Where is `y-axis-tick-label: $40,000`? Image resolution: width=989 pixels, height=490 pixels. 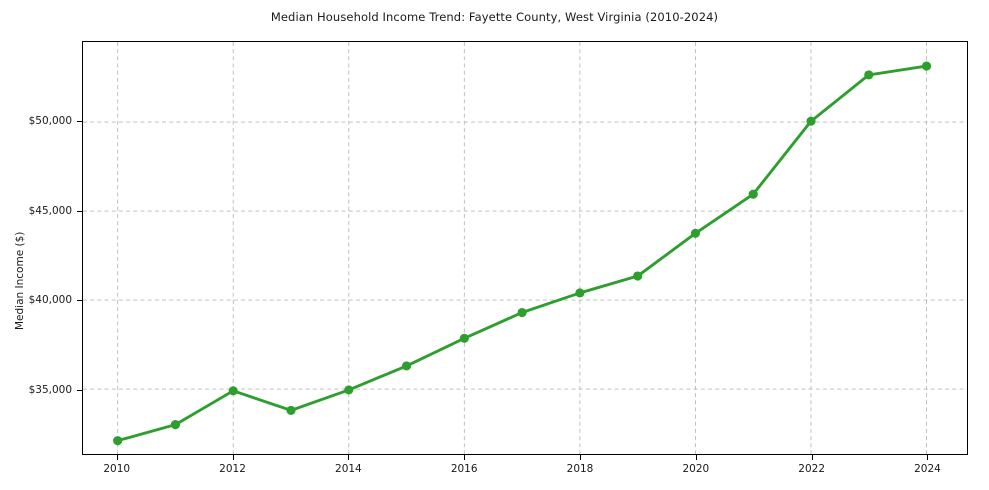
y-axis-tick-label: $40,000 is located at coordinates (50, 300).